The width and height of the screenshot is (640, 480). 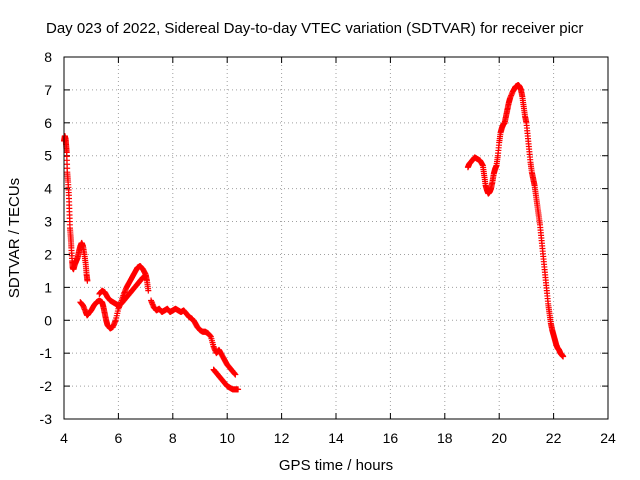 I want to click on x-axis-title: GPS time / hours, so click(x=336, y=465).